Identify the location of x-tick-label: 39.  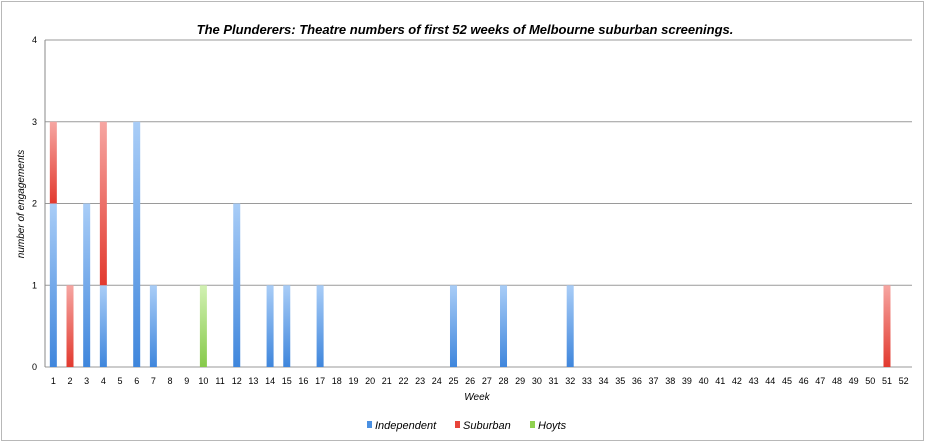
(687, 381).